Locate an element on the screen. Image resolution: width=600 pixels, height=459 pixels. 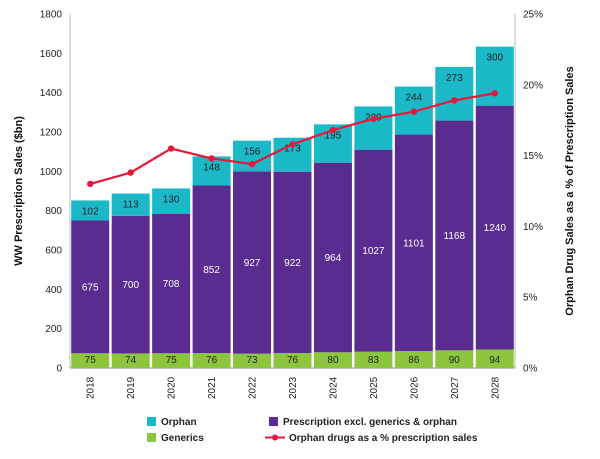
bar-data-label: 86 is located at coordinates (414, 360).